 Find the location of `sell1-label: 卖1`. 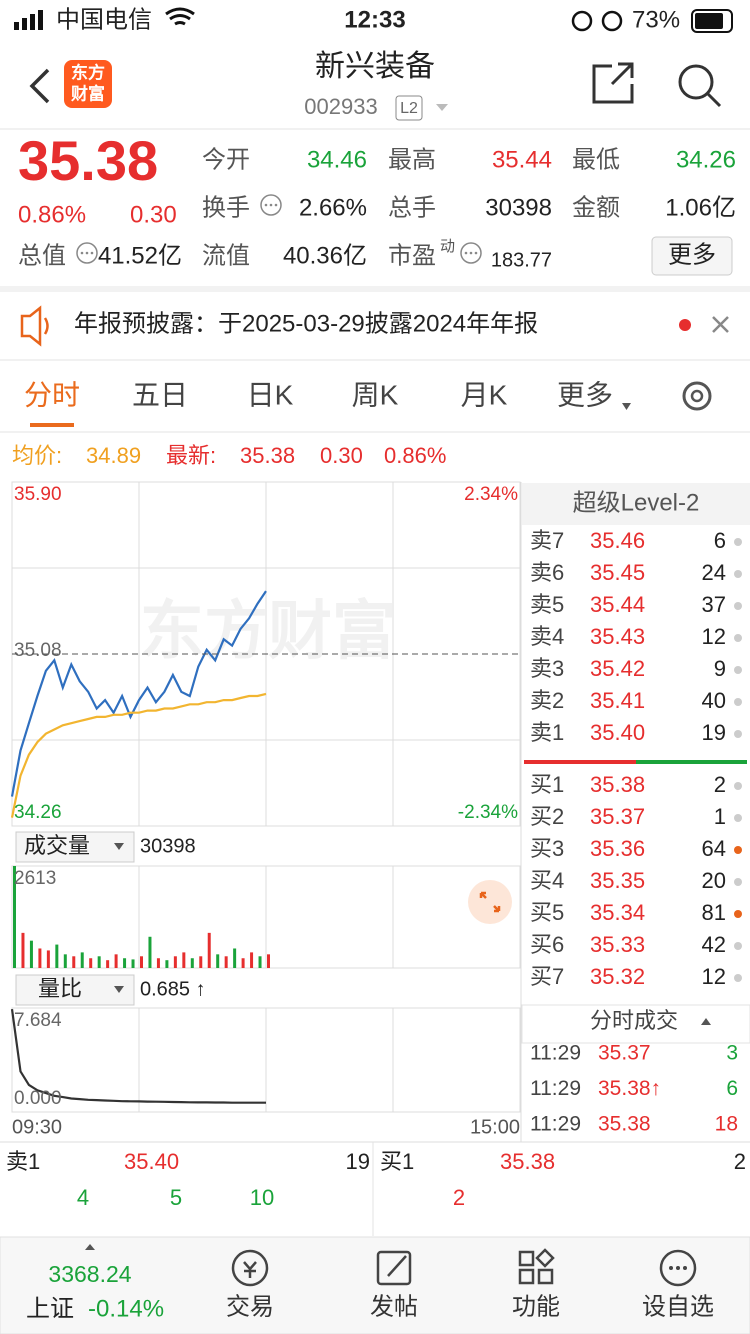

sell1-label: 卖1 is located at coordinates (23, 1161).